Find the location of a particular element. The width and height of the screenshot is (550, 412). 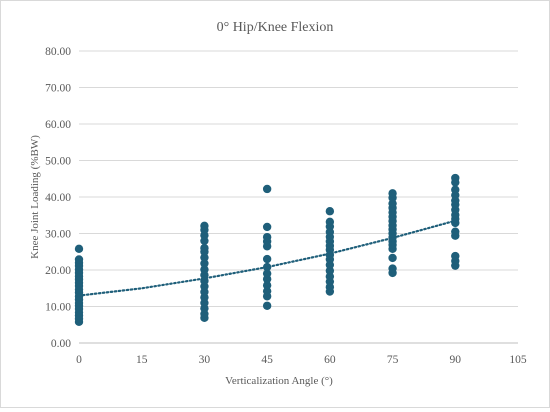

y-tick-label: 20.00 is located at coordinates (58, 271).